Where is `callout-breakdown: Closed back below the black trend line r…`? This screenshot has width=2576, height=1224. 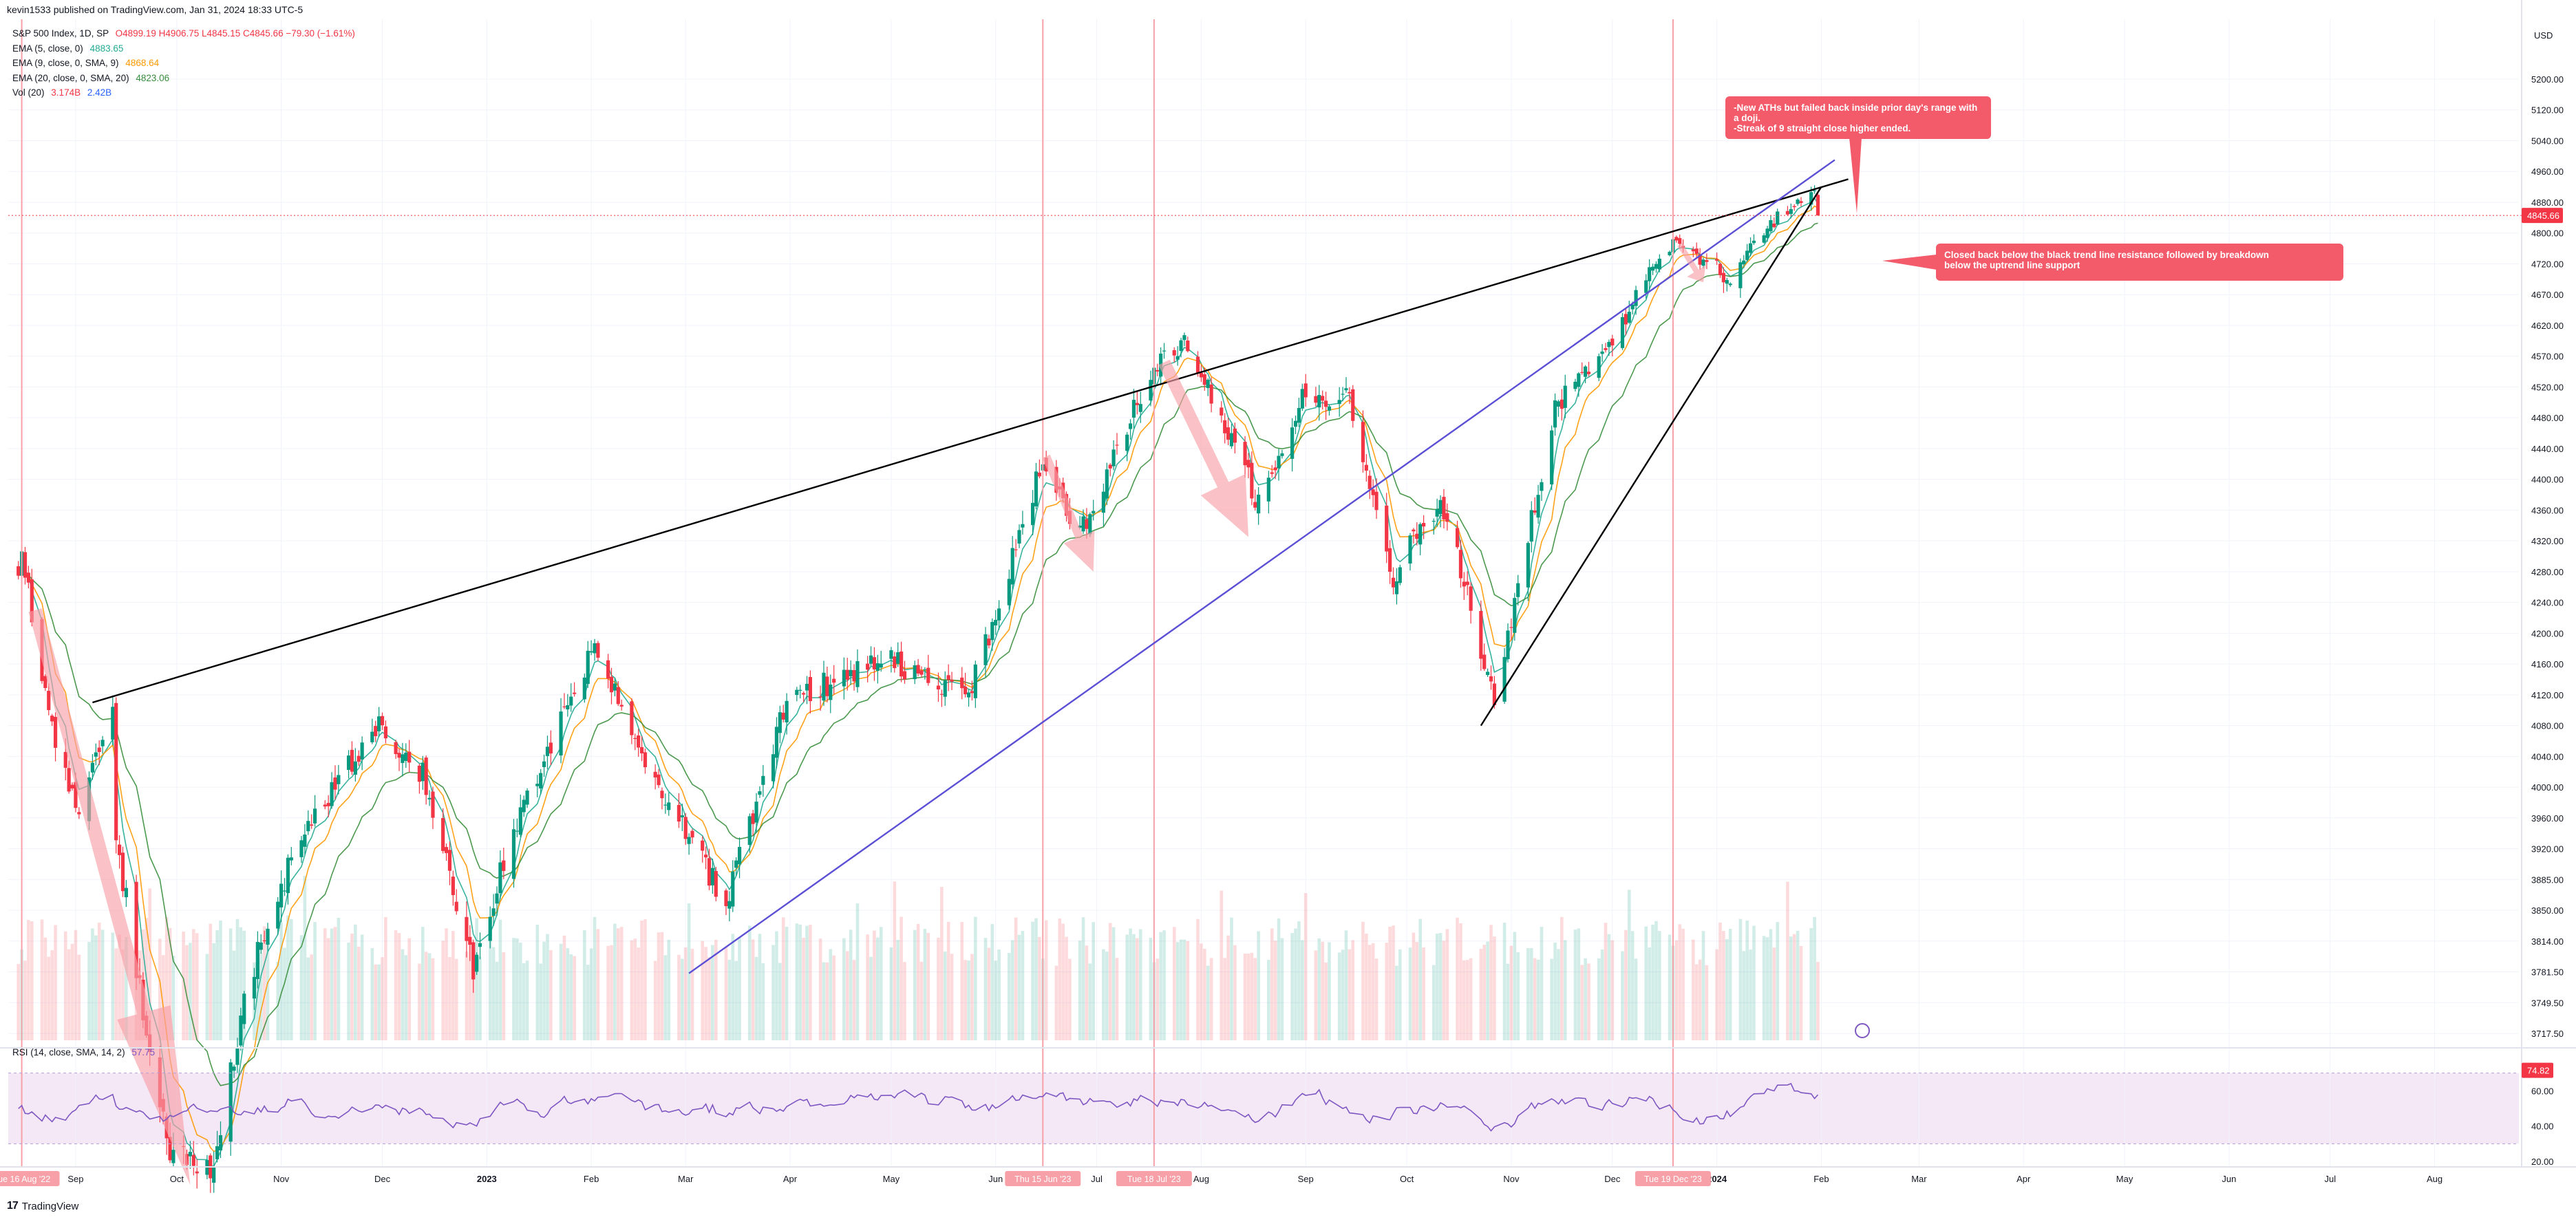
callout-breakdown: Closed back below the black trend line r… is located at coordinates (2139, 262).